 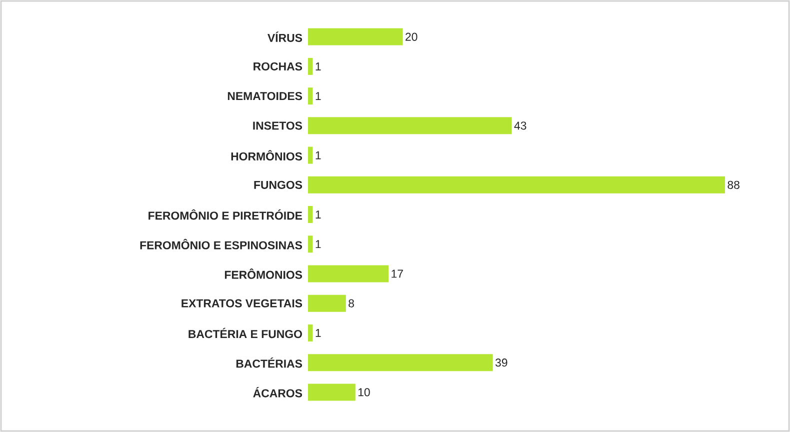 What do you see at coordinates (266, 155) in the screenshot?
I see `y-tick-label: HORMÔNIOS` at bounding box center [266, 155].